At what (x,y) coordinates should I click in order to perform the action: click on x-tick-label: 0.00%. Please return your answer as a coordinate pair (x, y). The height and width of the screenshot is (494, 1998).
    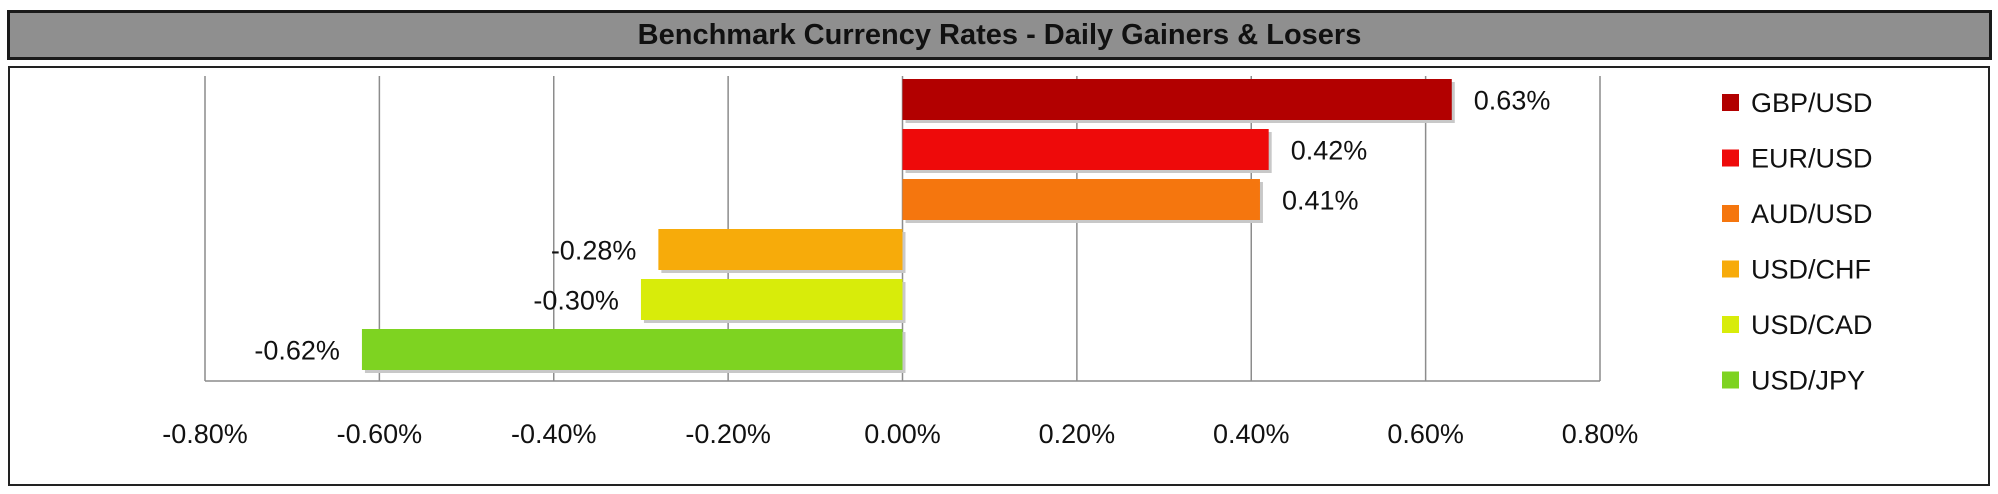
    Looking at the image, I should click on (902, 434).